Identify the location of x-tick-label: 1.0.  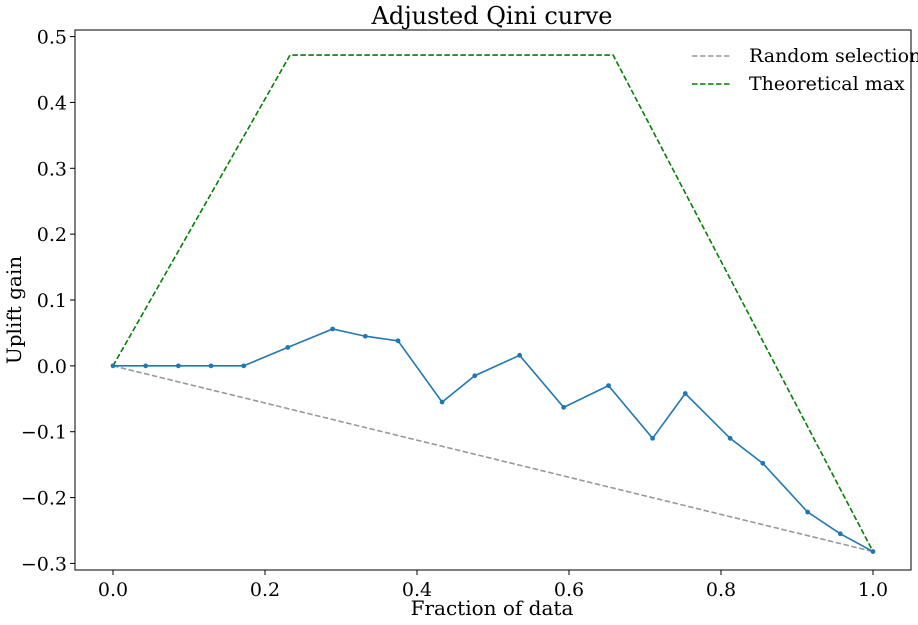
(873, 590).